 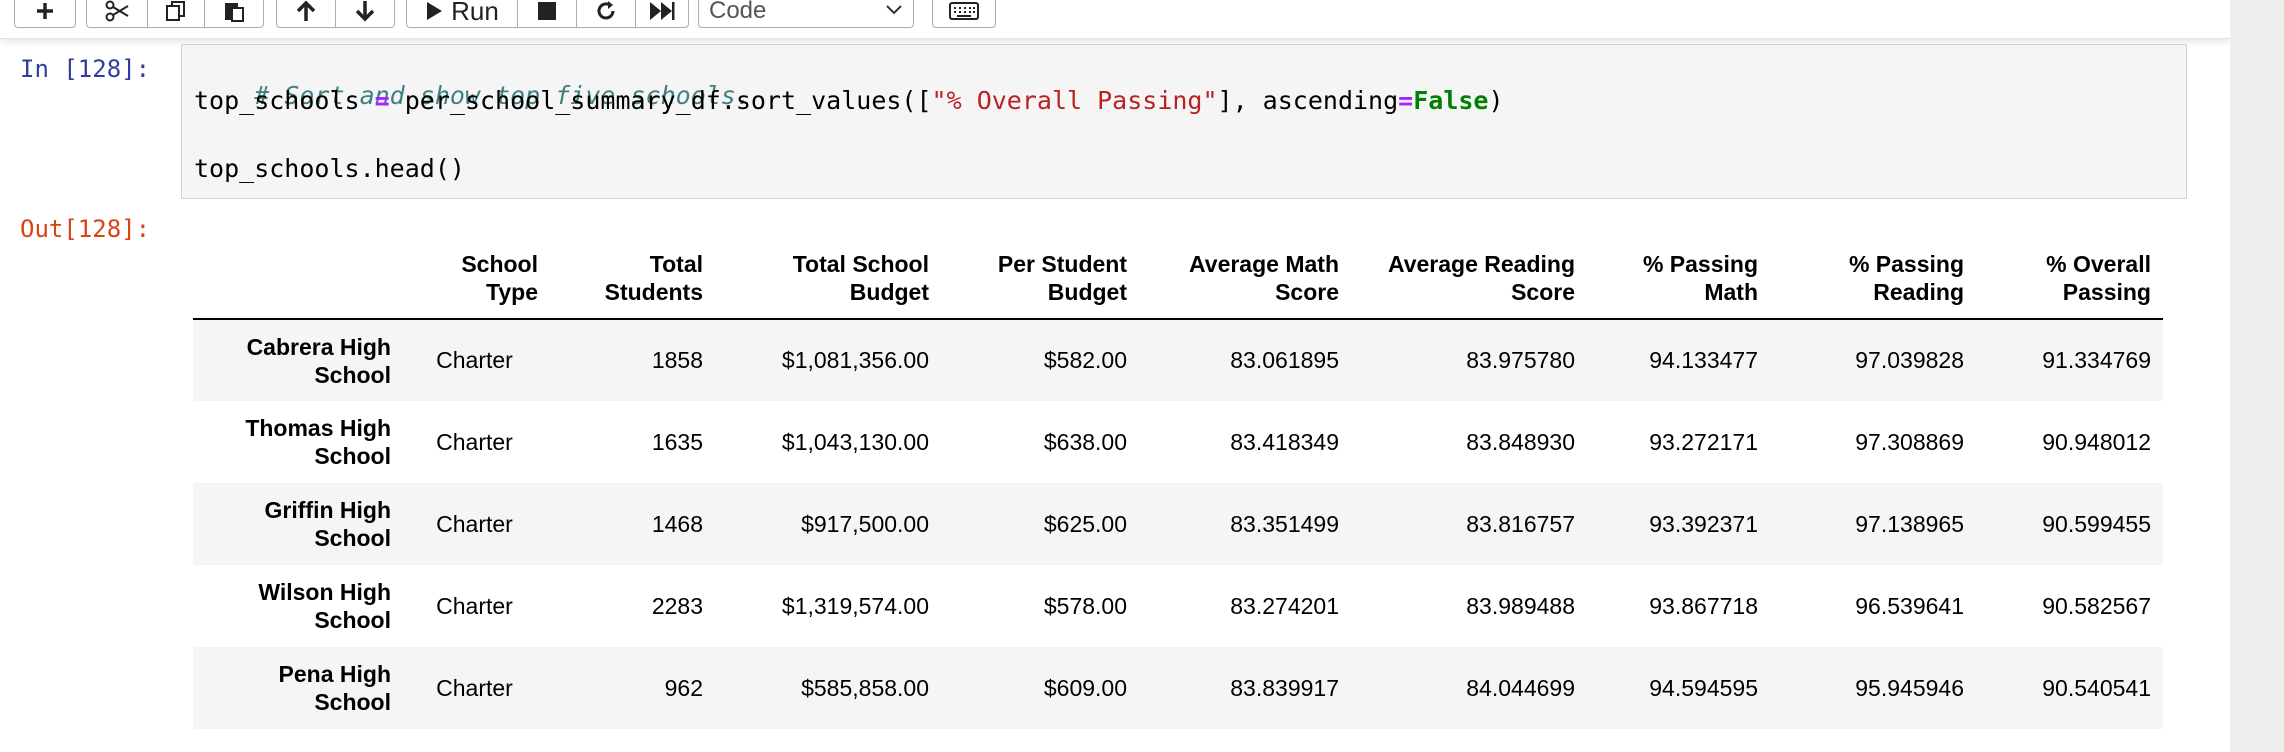 What do you see at coordinates (2096, 441) in the screenshot?
I see `table-cell: 90.948012` at bounding box center [2096, 441].